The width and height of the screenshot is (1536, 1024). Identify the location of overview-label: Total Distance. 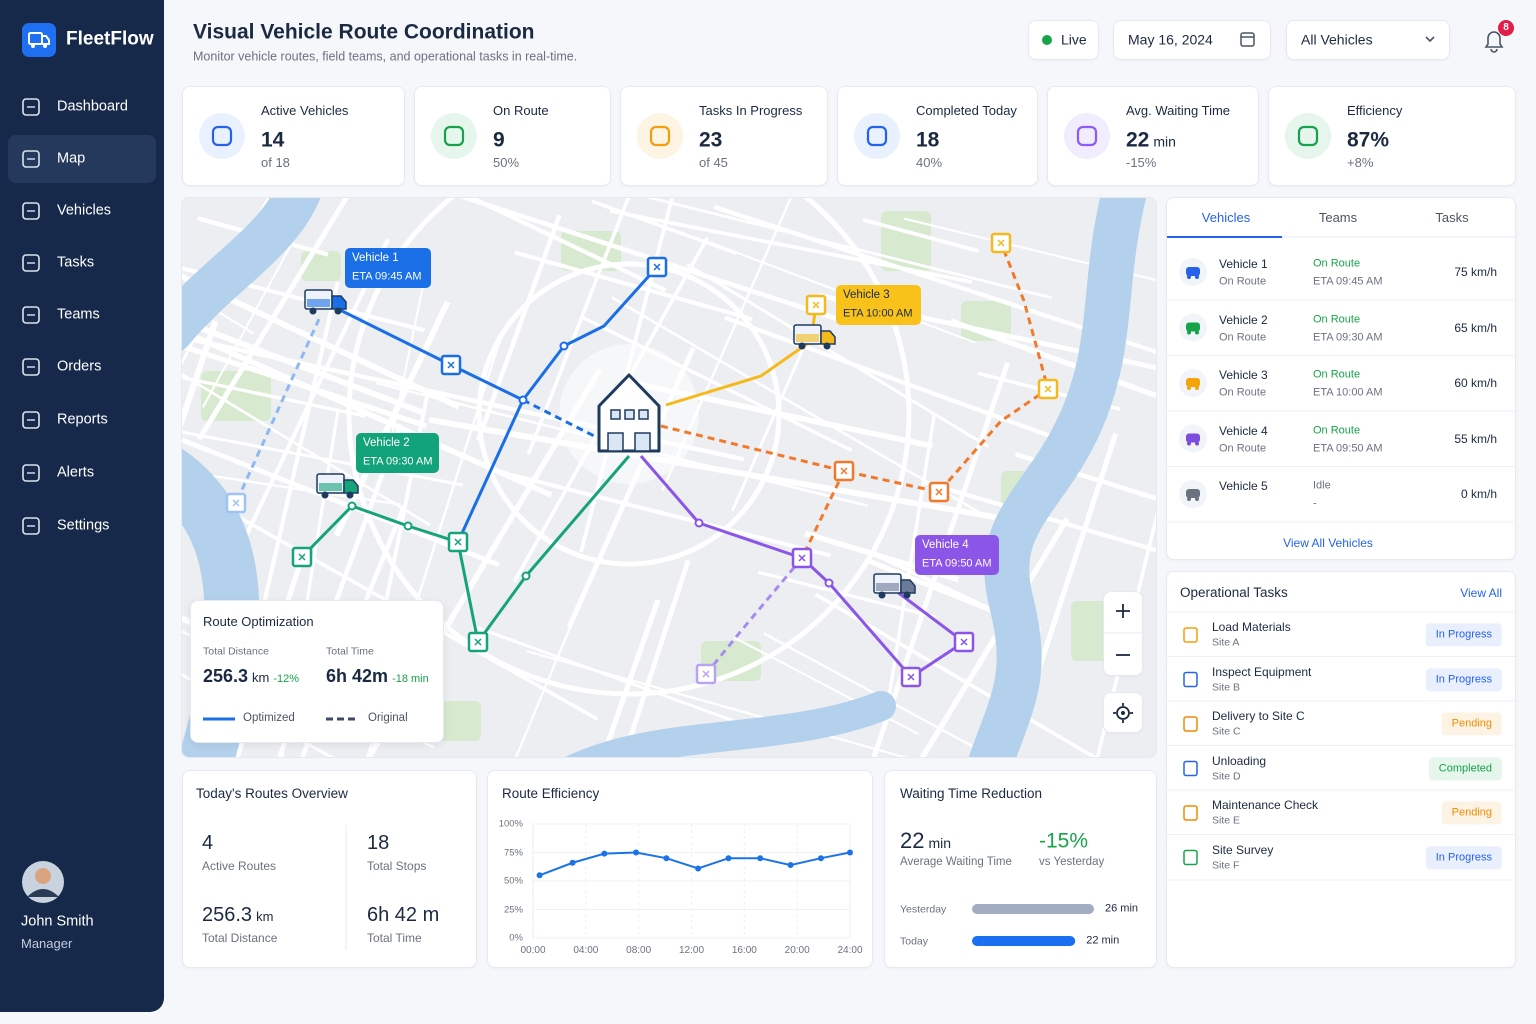
(240, 937).